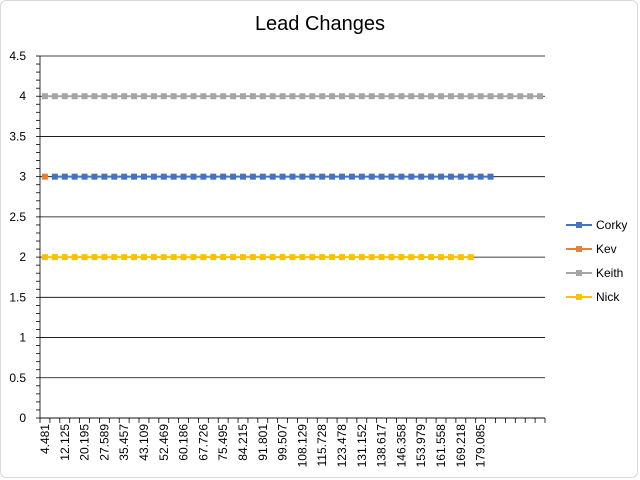  I want to click on y-tick-label-3: 1.5, so click(17, 297).